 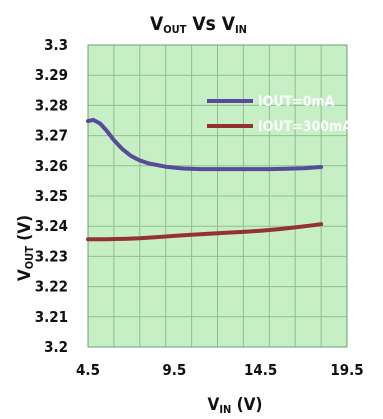 What do you see at coordinates (157, 24) in the screenshot?
I see `title-main: V` at bounding box center [157, 24].